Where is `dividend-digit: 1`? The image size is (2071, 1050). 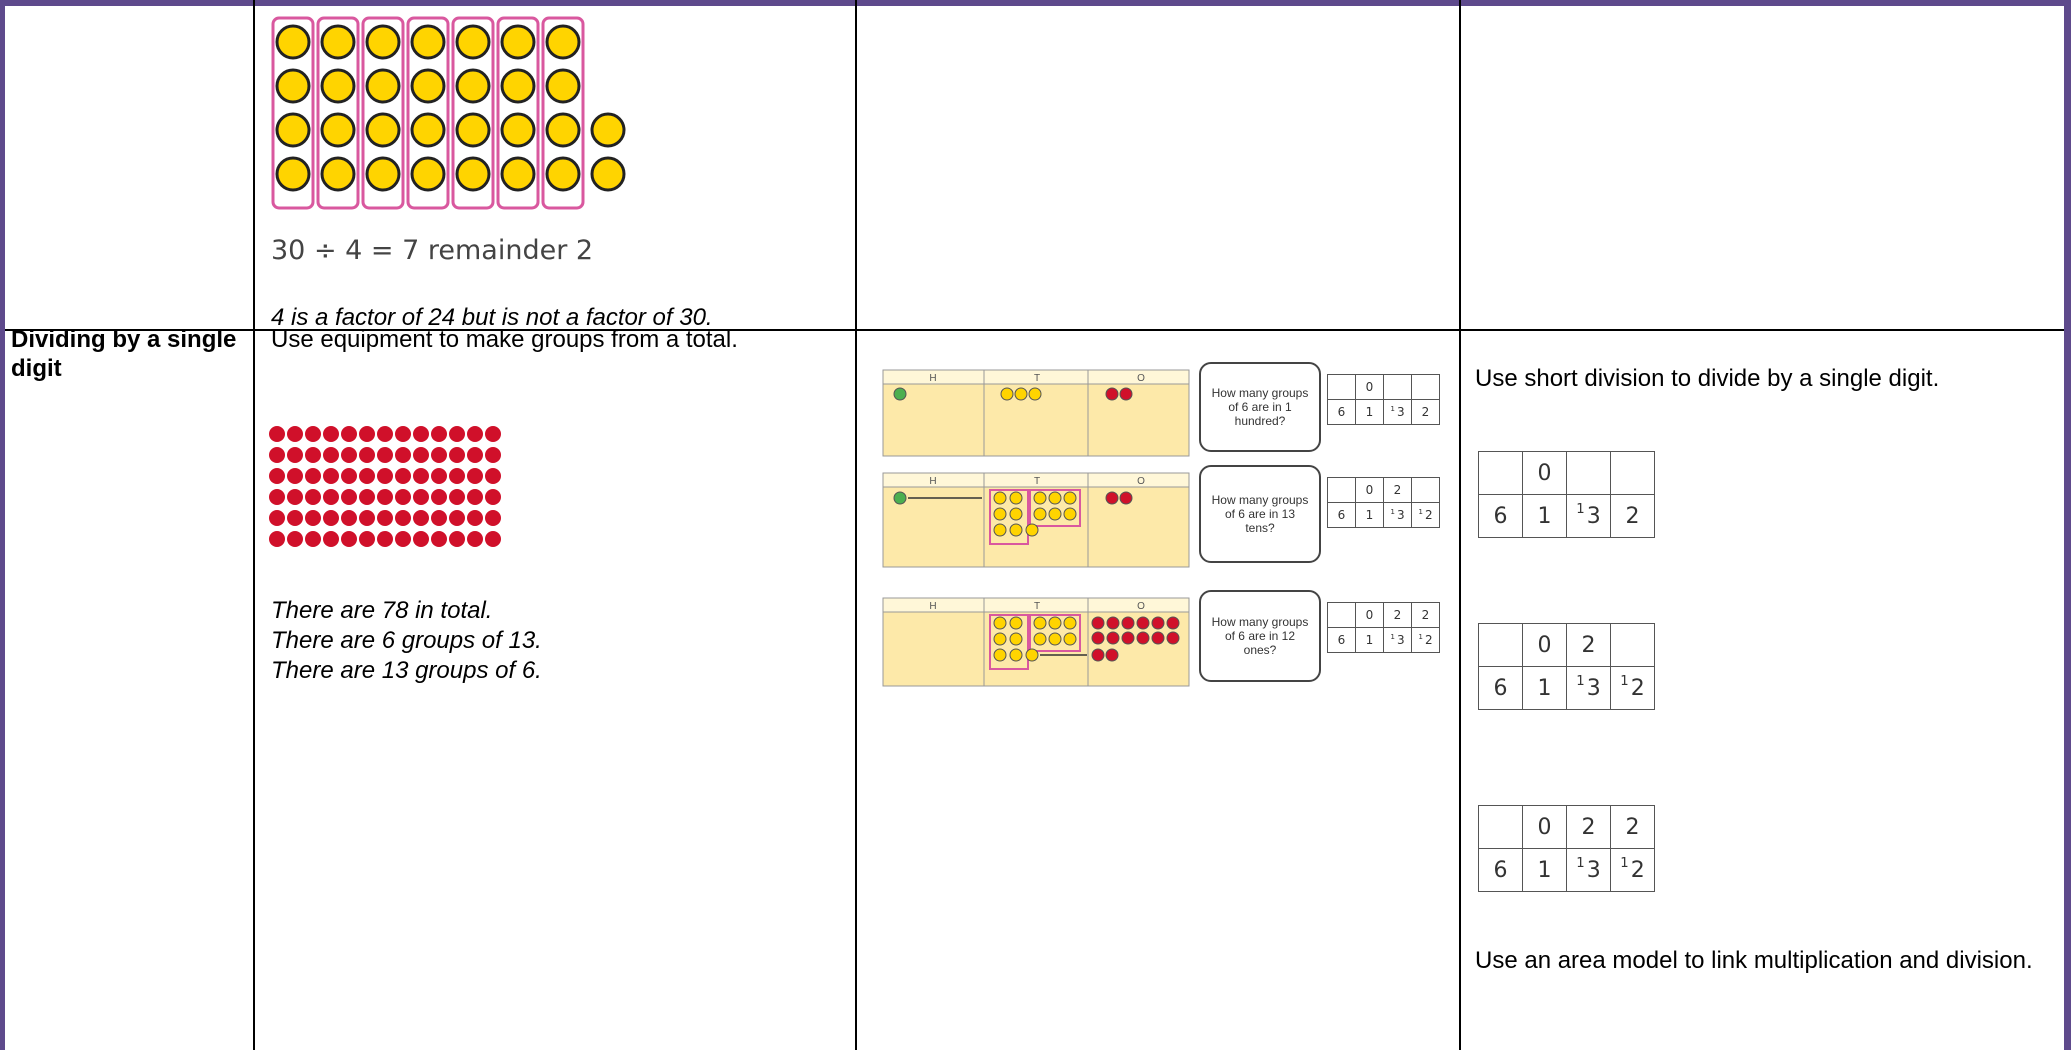
dividend-digit: 1 is located at coordinates (1544, 870).